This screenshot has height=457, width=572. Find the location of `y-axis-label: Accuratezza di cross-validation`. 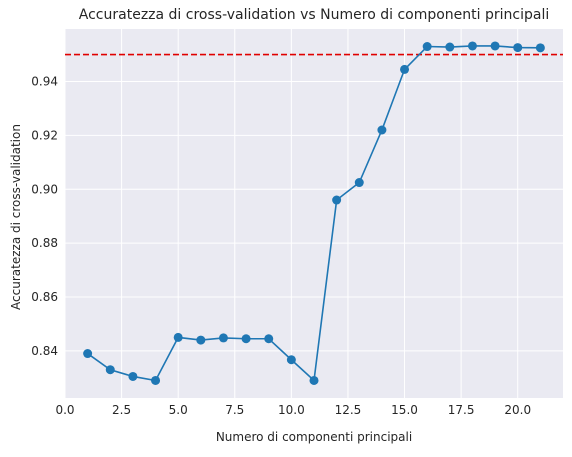

y-axis-label: Accuratezza di cross-validation is located at coordinates (16, 217).